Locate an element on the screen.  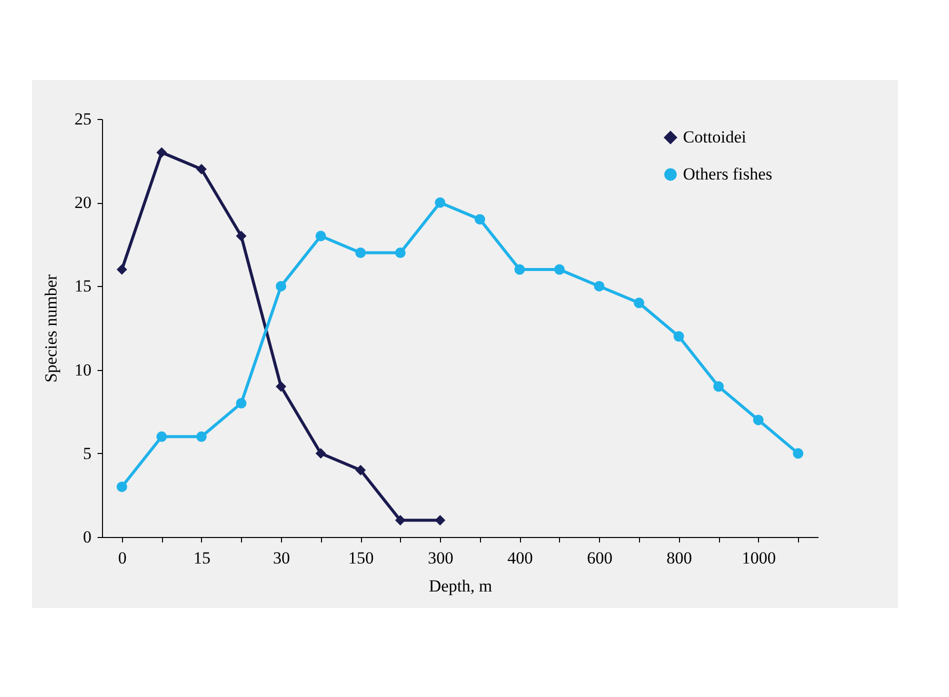
x-tick-label: 600 is located at coordinates (599, 558).